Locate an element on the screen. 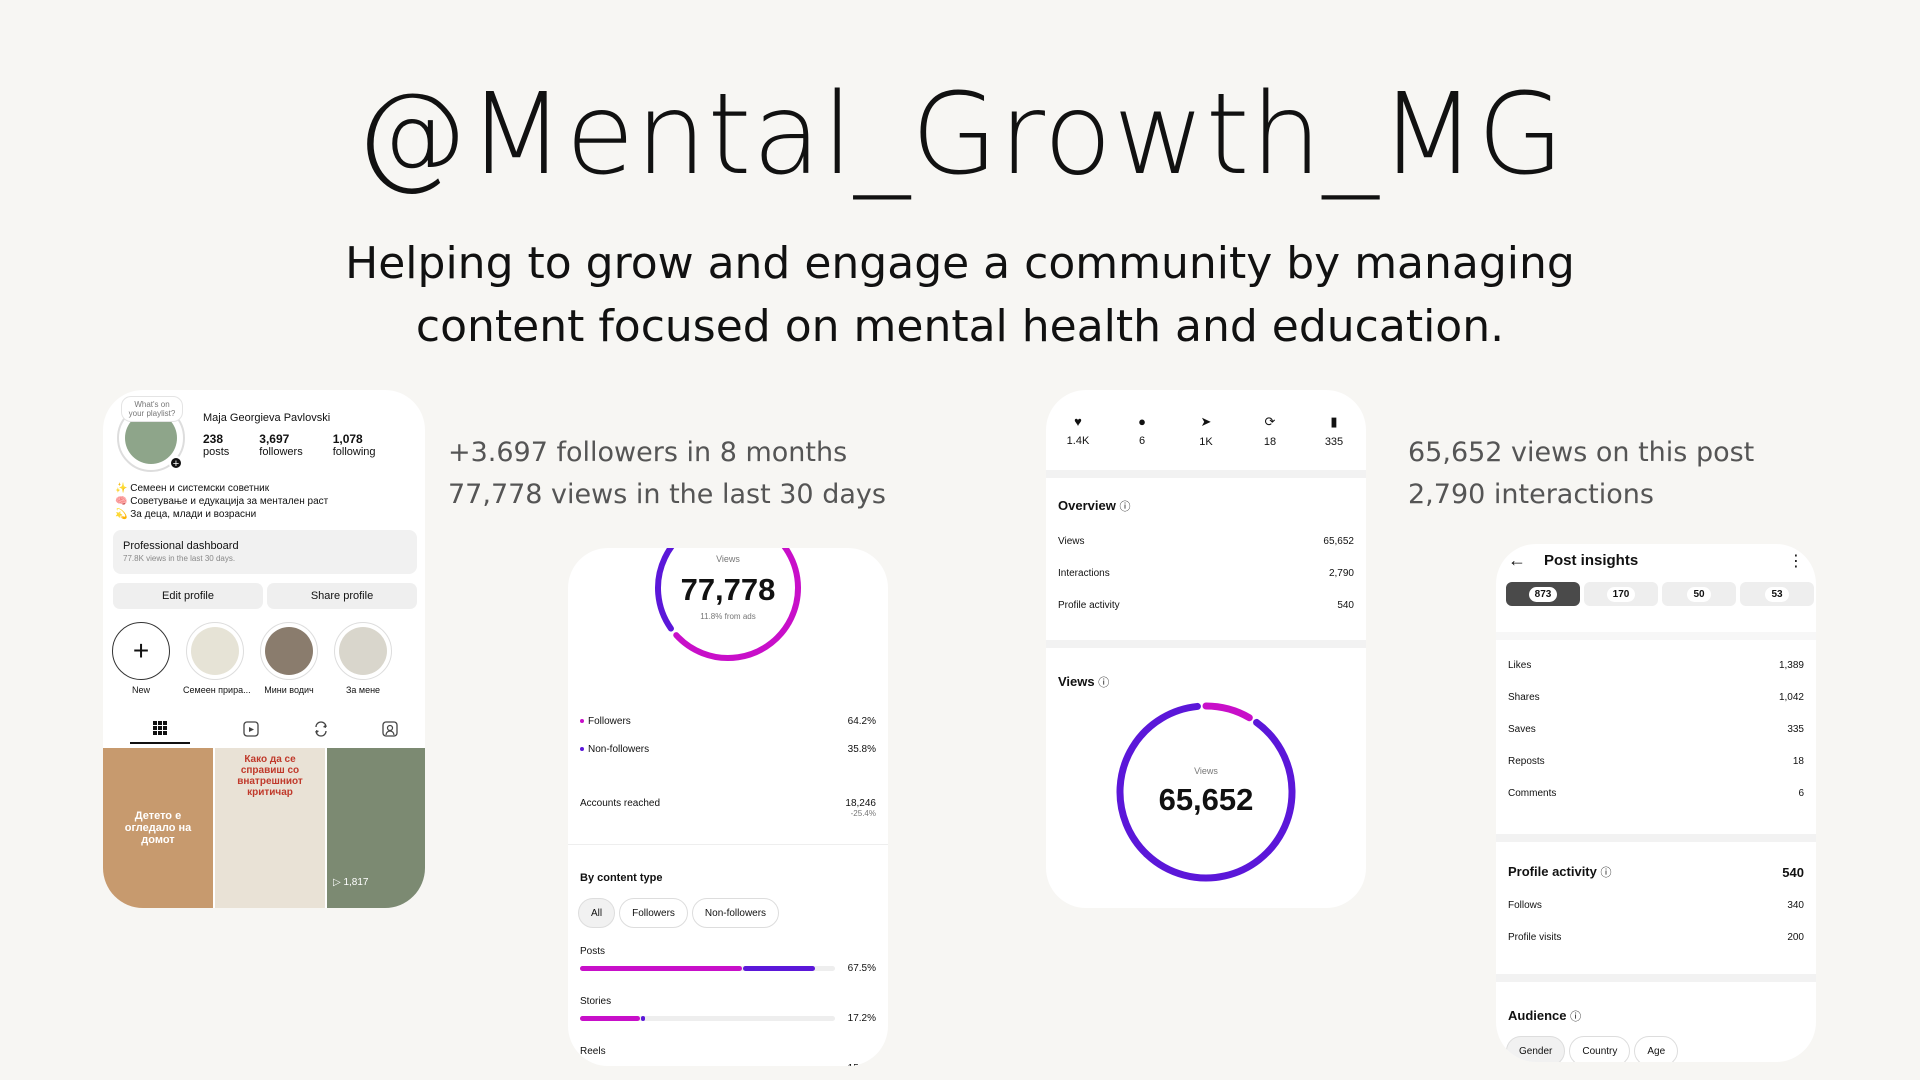 The width and height of the screenshot is (1920, 1080). tab-grid is located at coordinates (159, 729).